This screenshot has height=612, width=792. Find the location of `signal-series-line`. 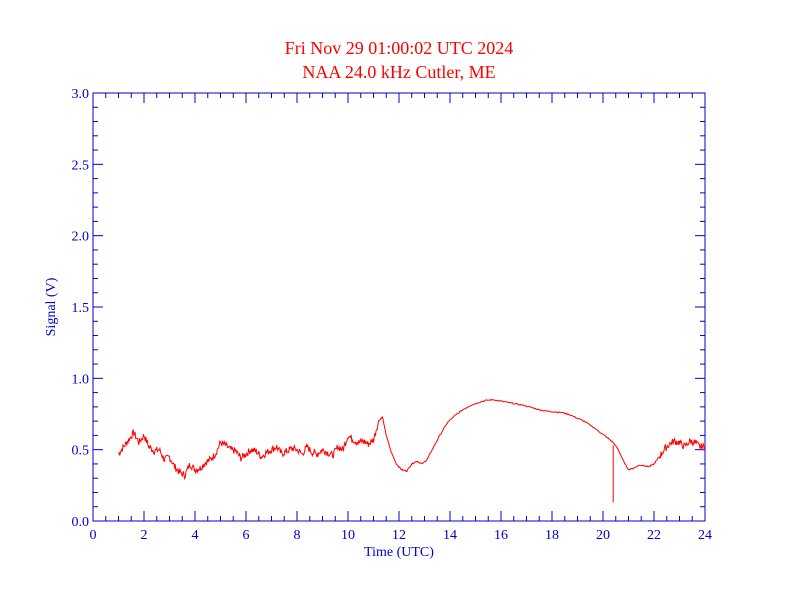

signal-series-line is located at coordinates (412, 439).